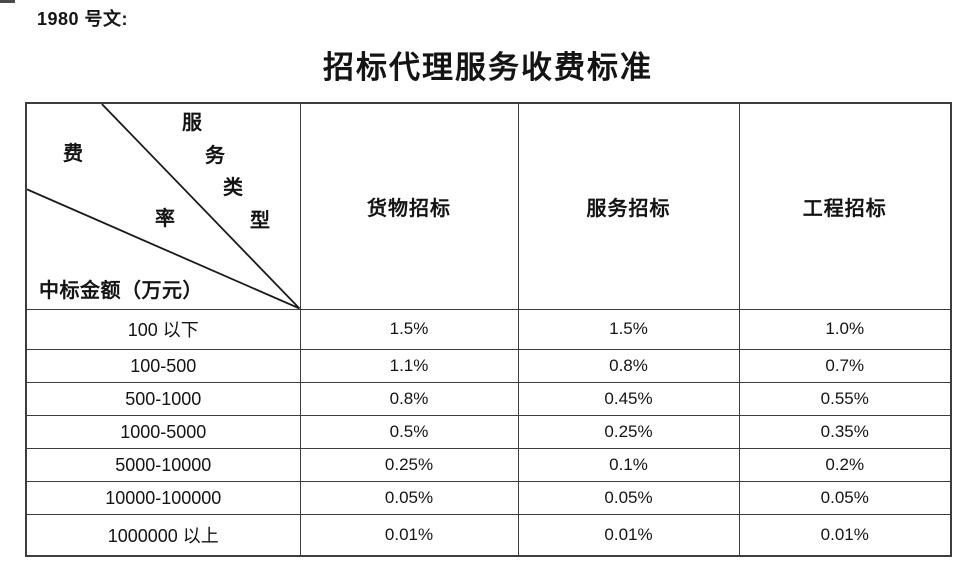 The height and width of the screenshot is (581, 976). Describe the element at coordinates (215, 156) in the screenshot. I see `service-type-char-2: 务` at that location.